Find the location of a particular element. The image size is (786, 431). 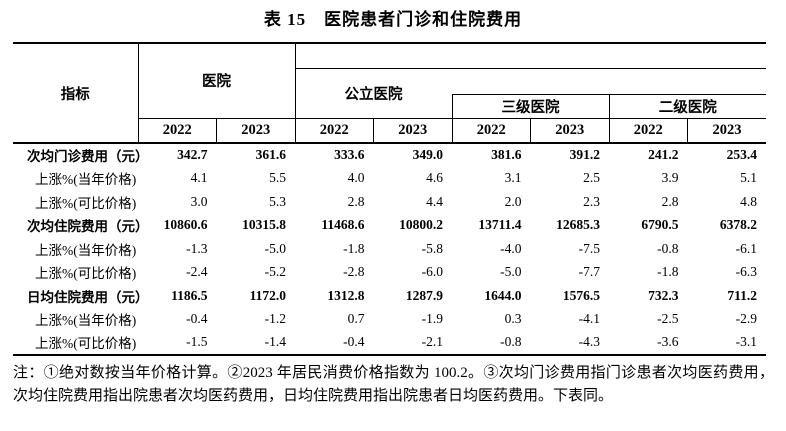

data-cell: 12685.3 is located at coordinates (578, 225).